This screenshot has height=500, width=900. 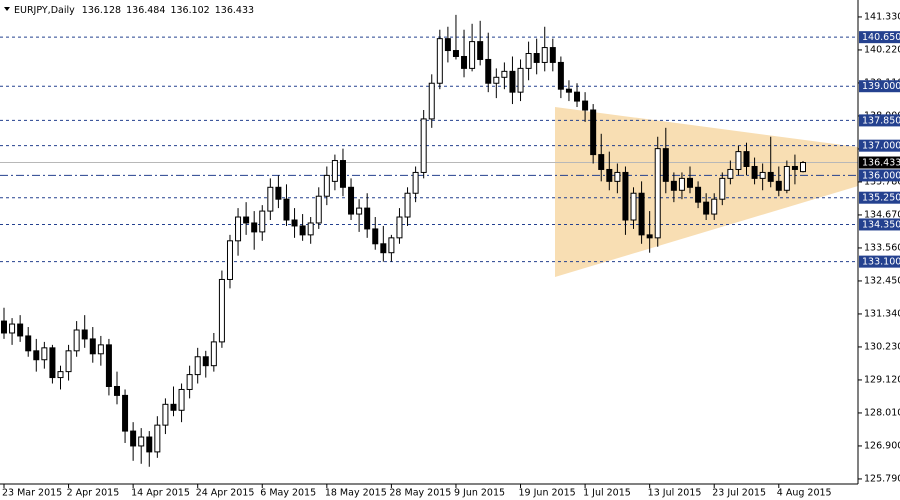 I want to click on symbol-arrow, so click(x=7, y=9).